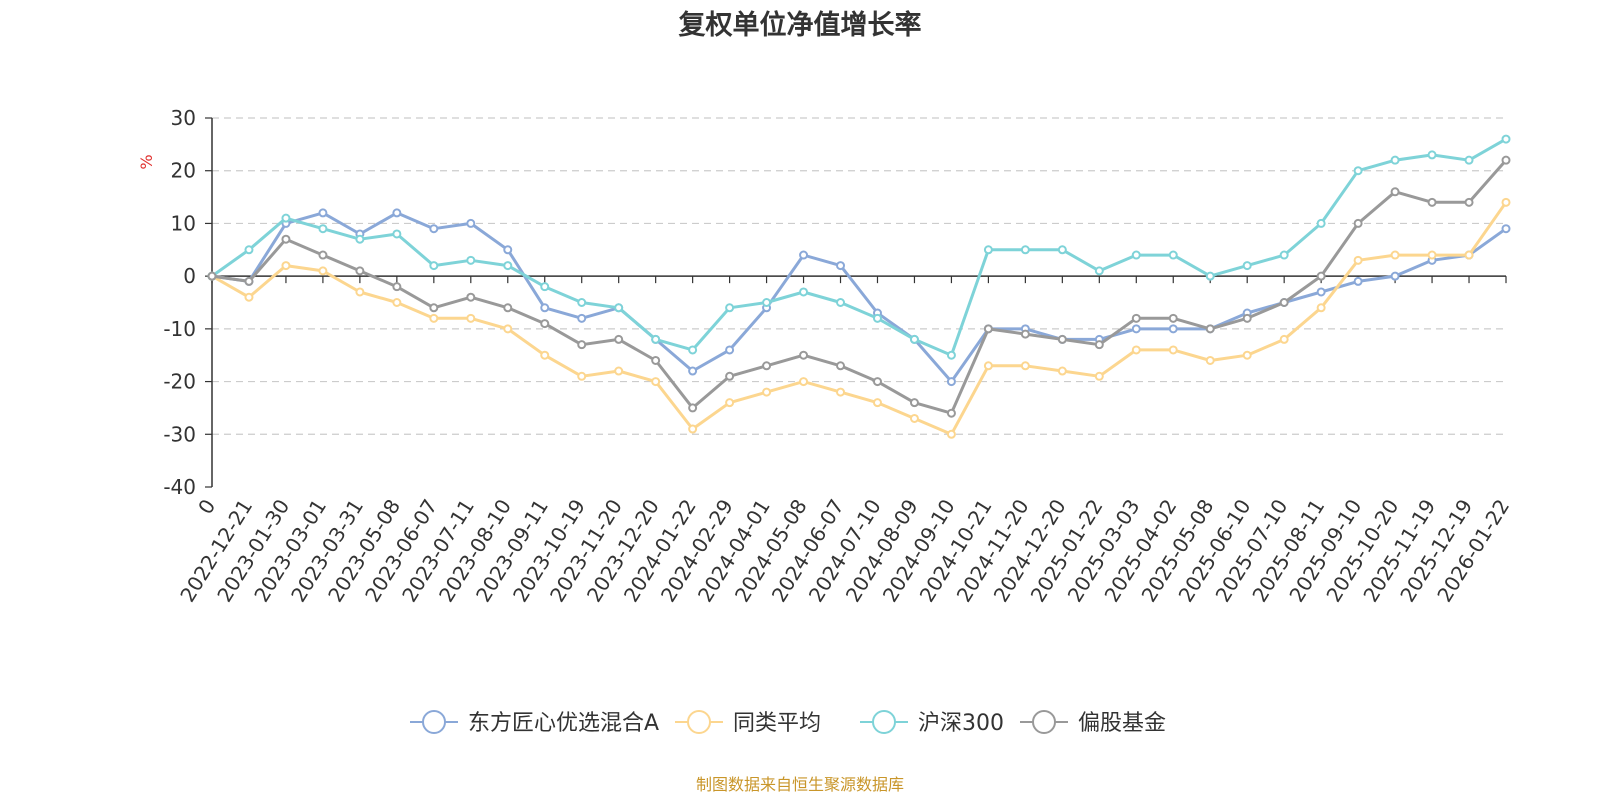 This screenshot has width=1600, height=800. Describe the element at coordinates (179, 382) in the screenshot. I see `y-tick-label: -20` at that location.